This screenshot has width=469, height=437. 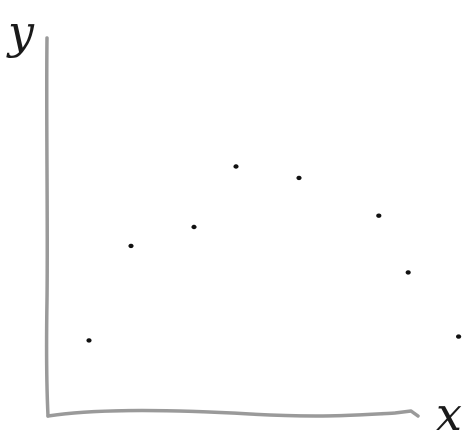 I want to click on y-axis-label: y, so click(x=20, y=32).